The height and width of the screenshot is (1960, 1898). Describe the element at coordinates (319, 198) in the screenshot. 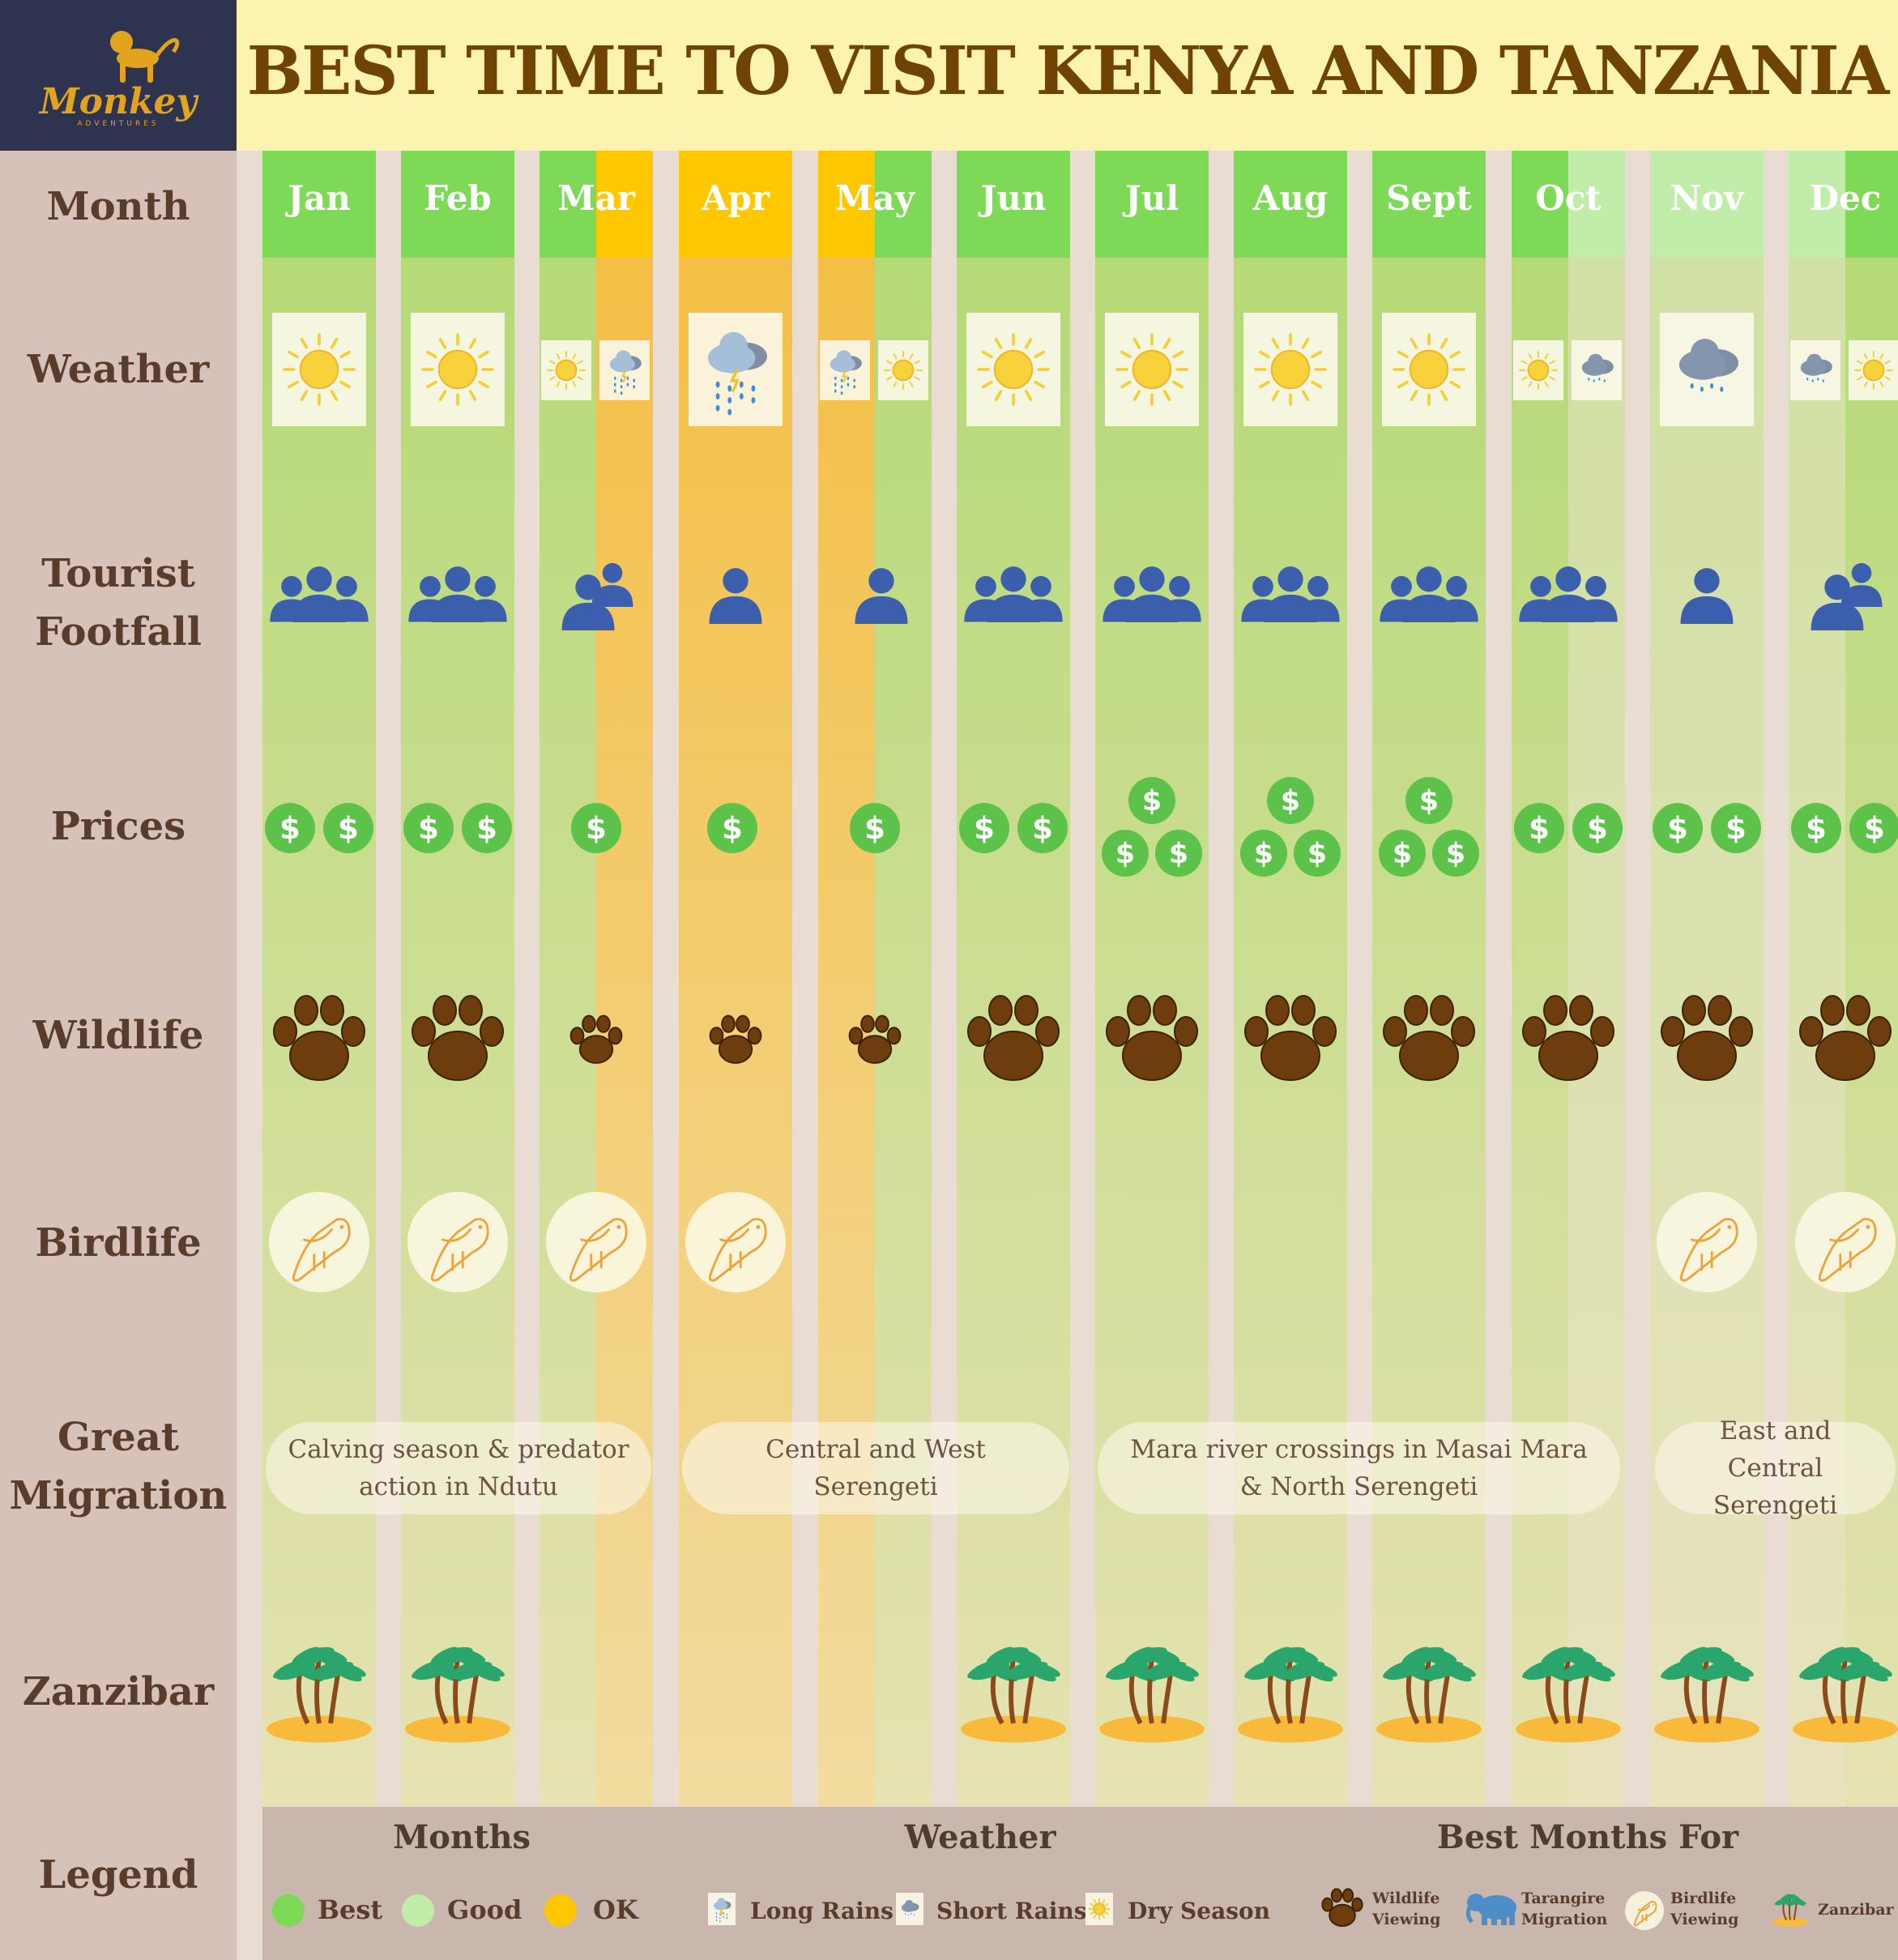

I see `month-label: Jan` at that location.